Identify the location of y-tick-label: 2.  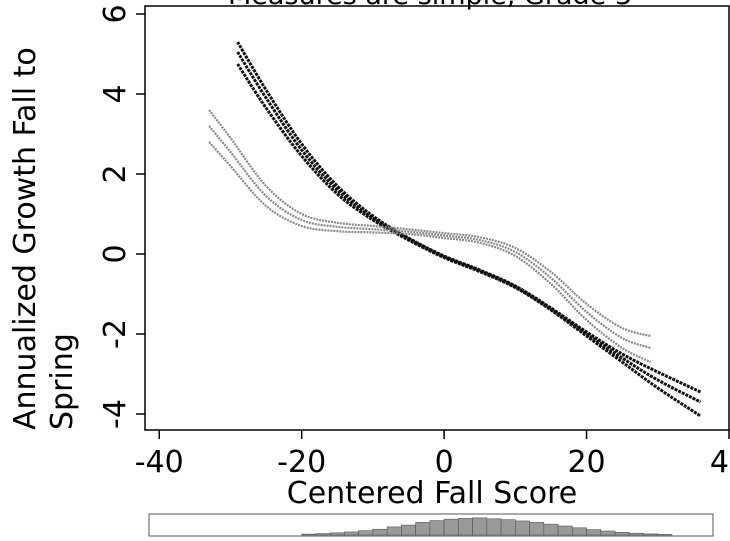
(115, 173).